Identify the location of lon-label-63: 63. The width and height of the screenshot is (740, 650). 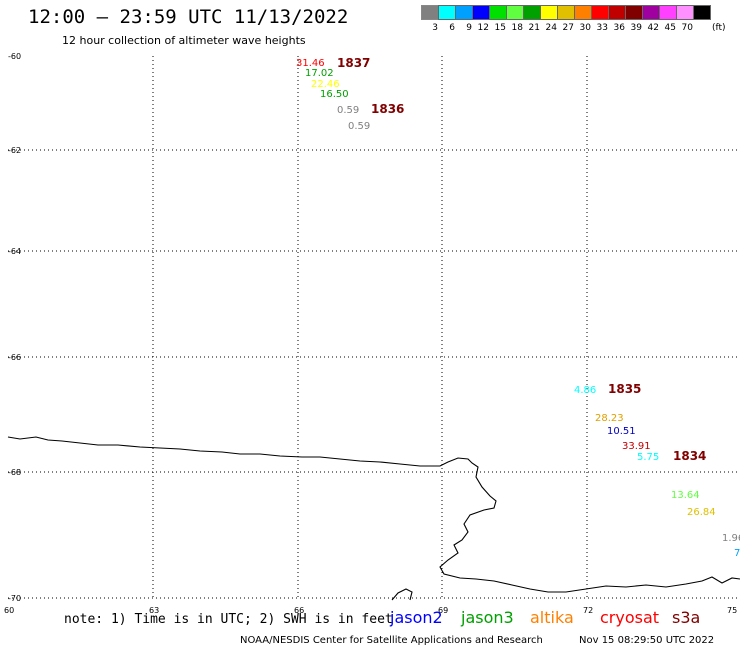
(154, 610).